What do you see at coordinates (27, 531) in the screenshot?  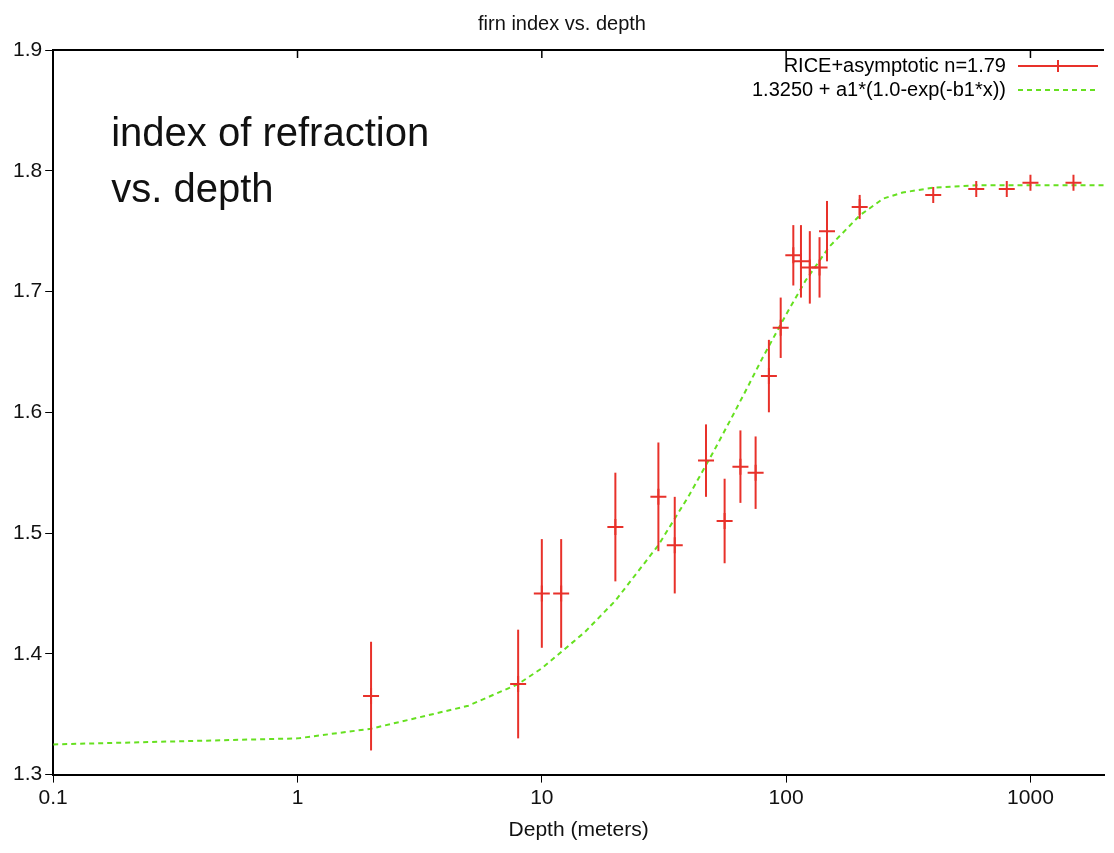 I see `y-tick-label: 1.5` at bounding box center [27, 531].